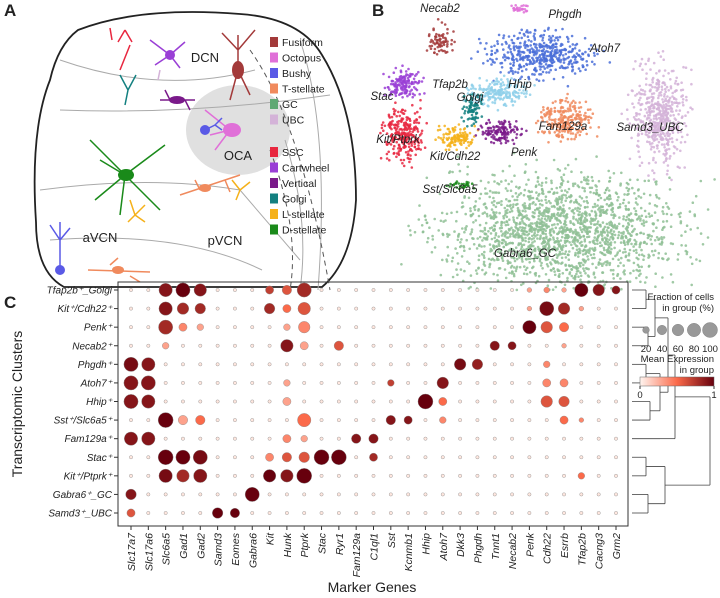 This screenshot has width=720, height=598. I want to click on gene-label: Fam129a, so click(357, 555).